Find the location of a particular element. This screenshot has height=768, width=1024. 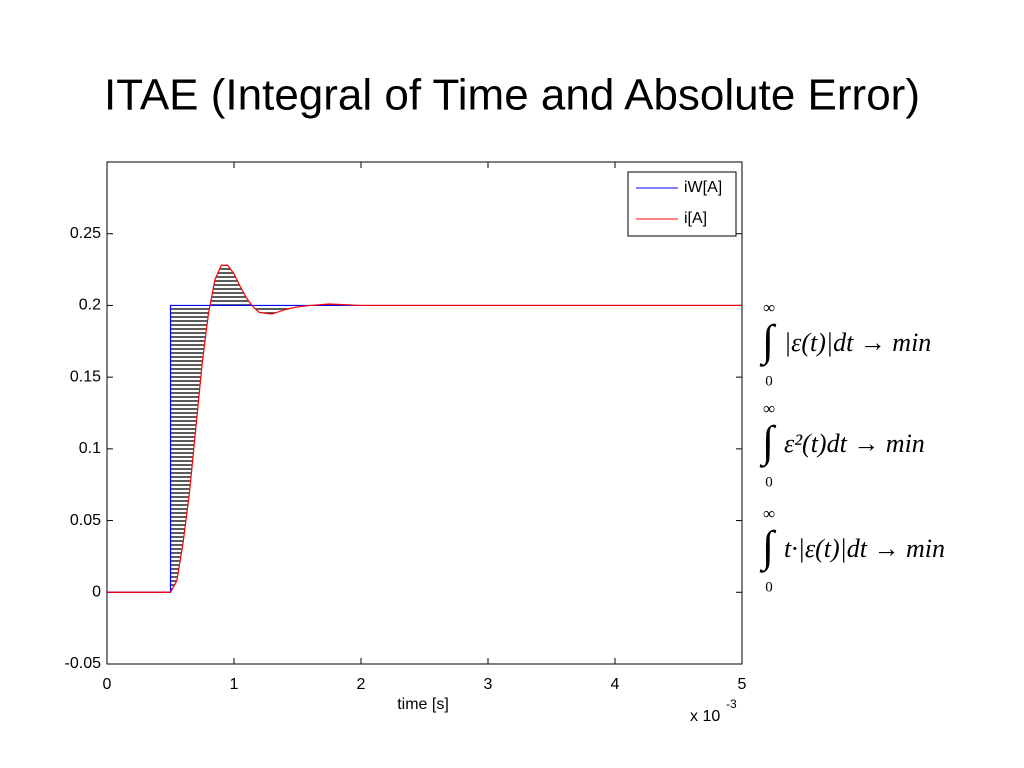

y-tick-label: -0.05 is located at coordinates (83, 663).